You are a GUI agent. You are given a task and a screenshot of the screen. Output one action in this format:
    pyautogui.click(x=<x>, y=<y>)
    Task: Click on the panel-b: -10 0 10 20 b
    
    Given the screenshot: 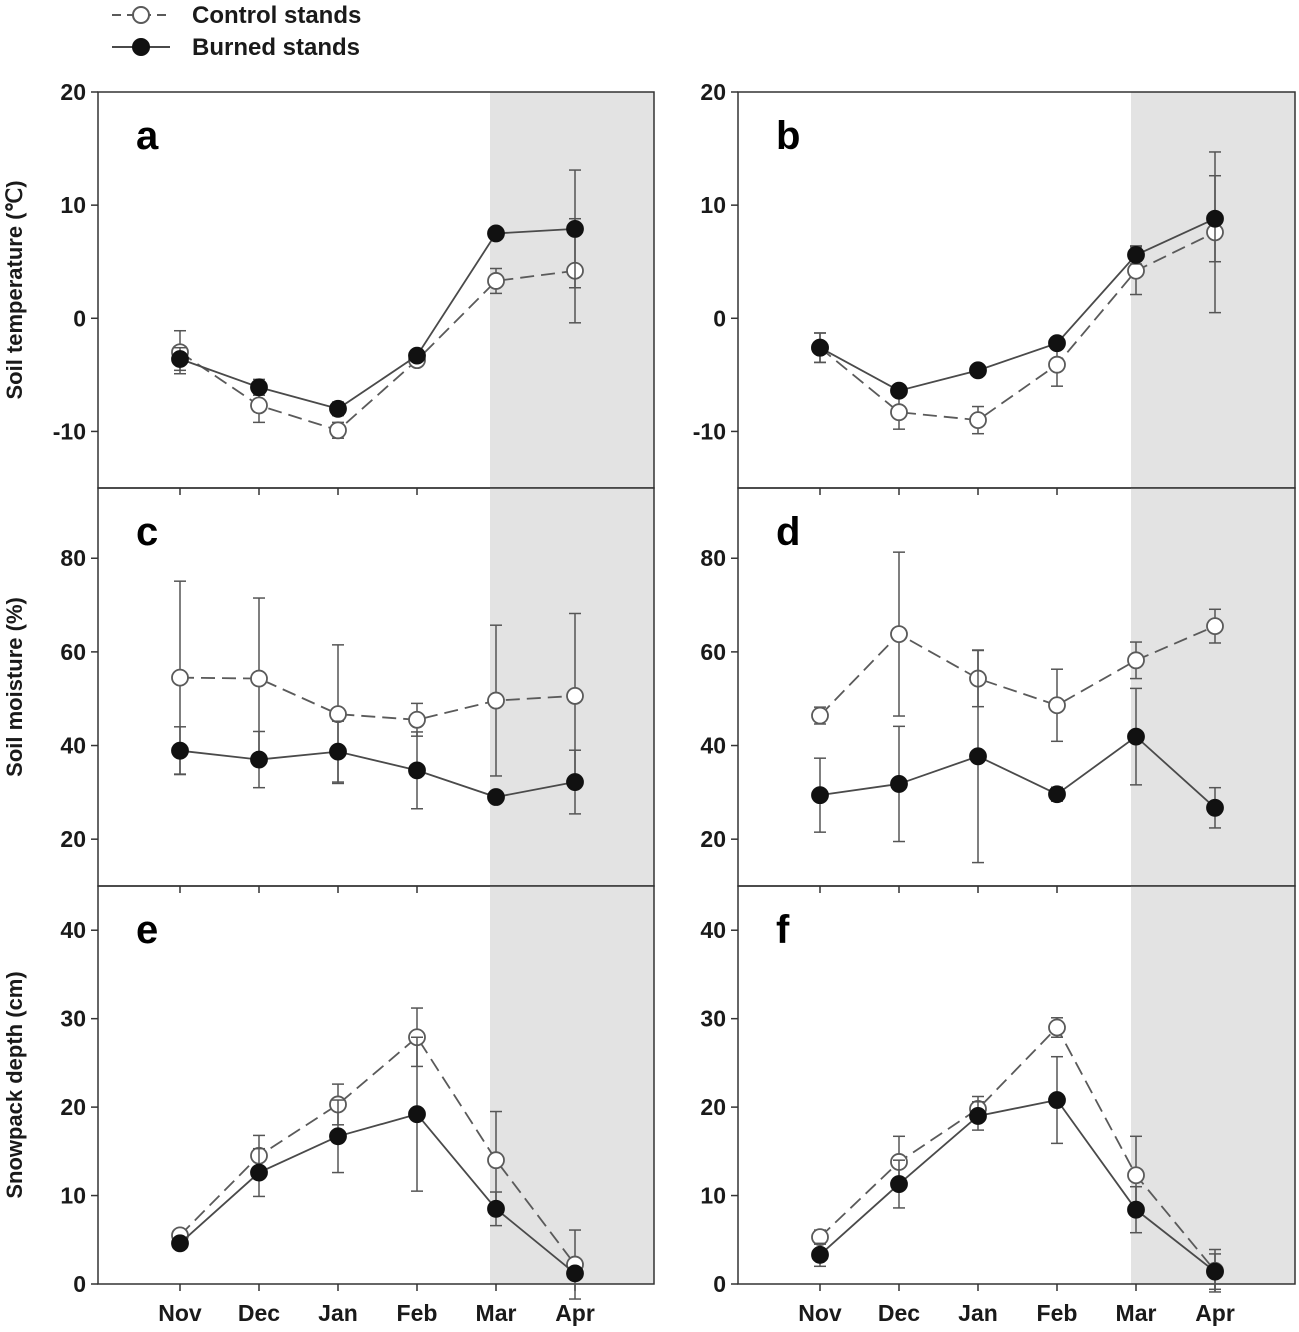 What is the action you would take?
    pyautogui.click(x=994, y=287)
    